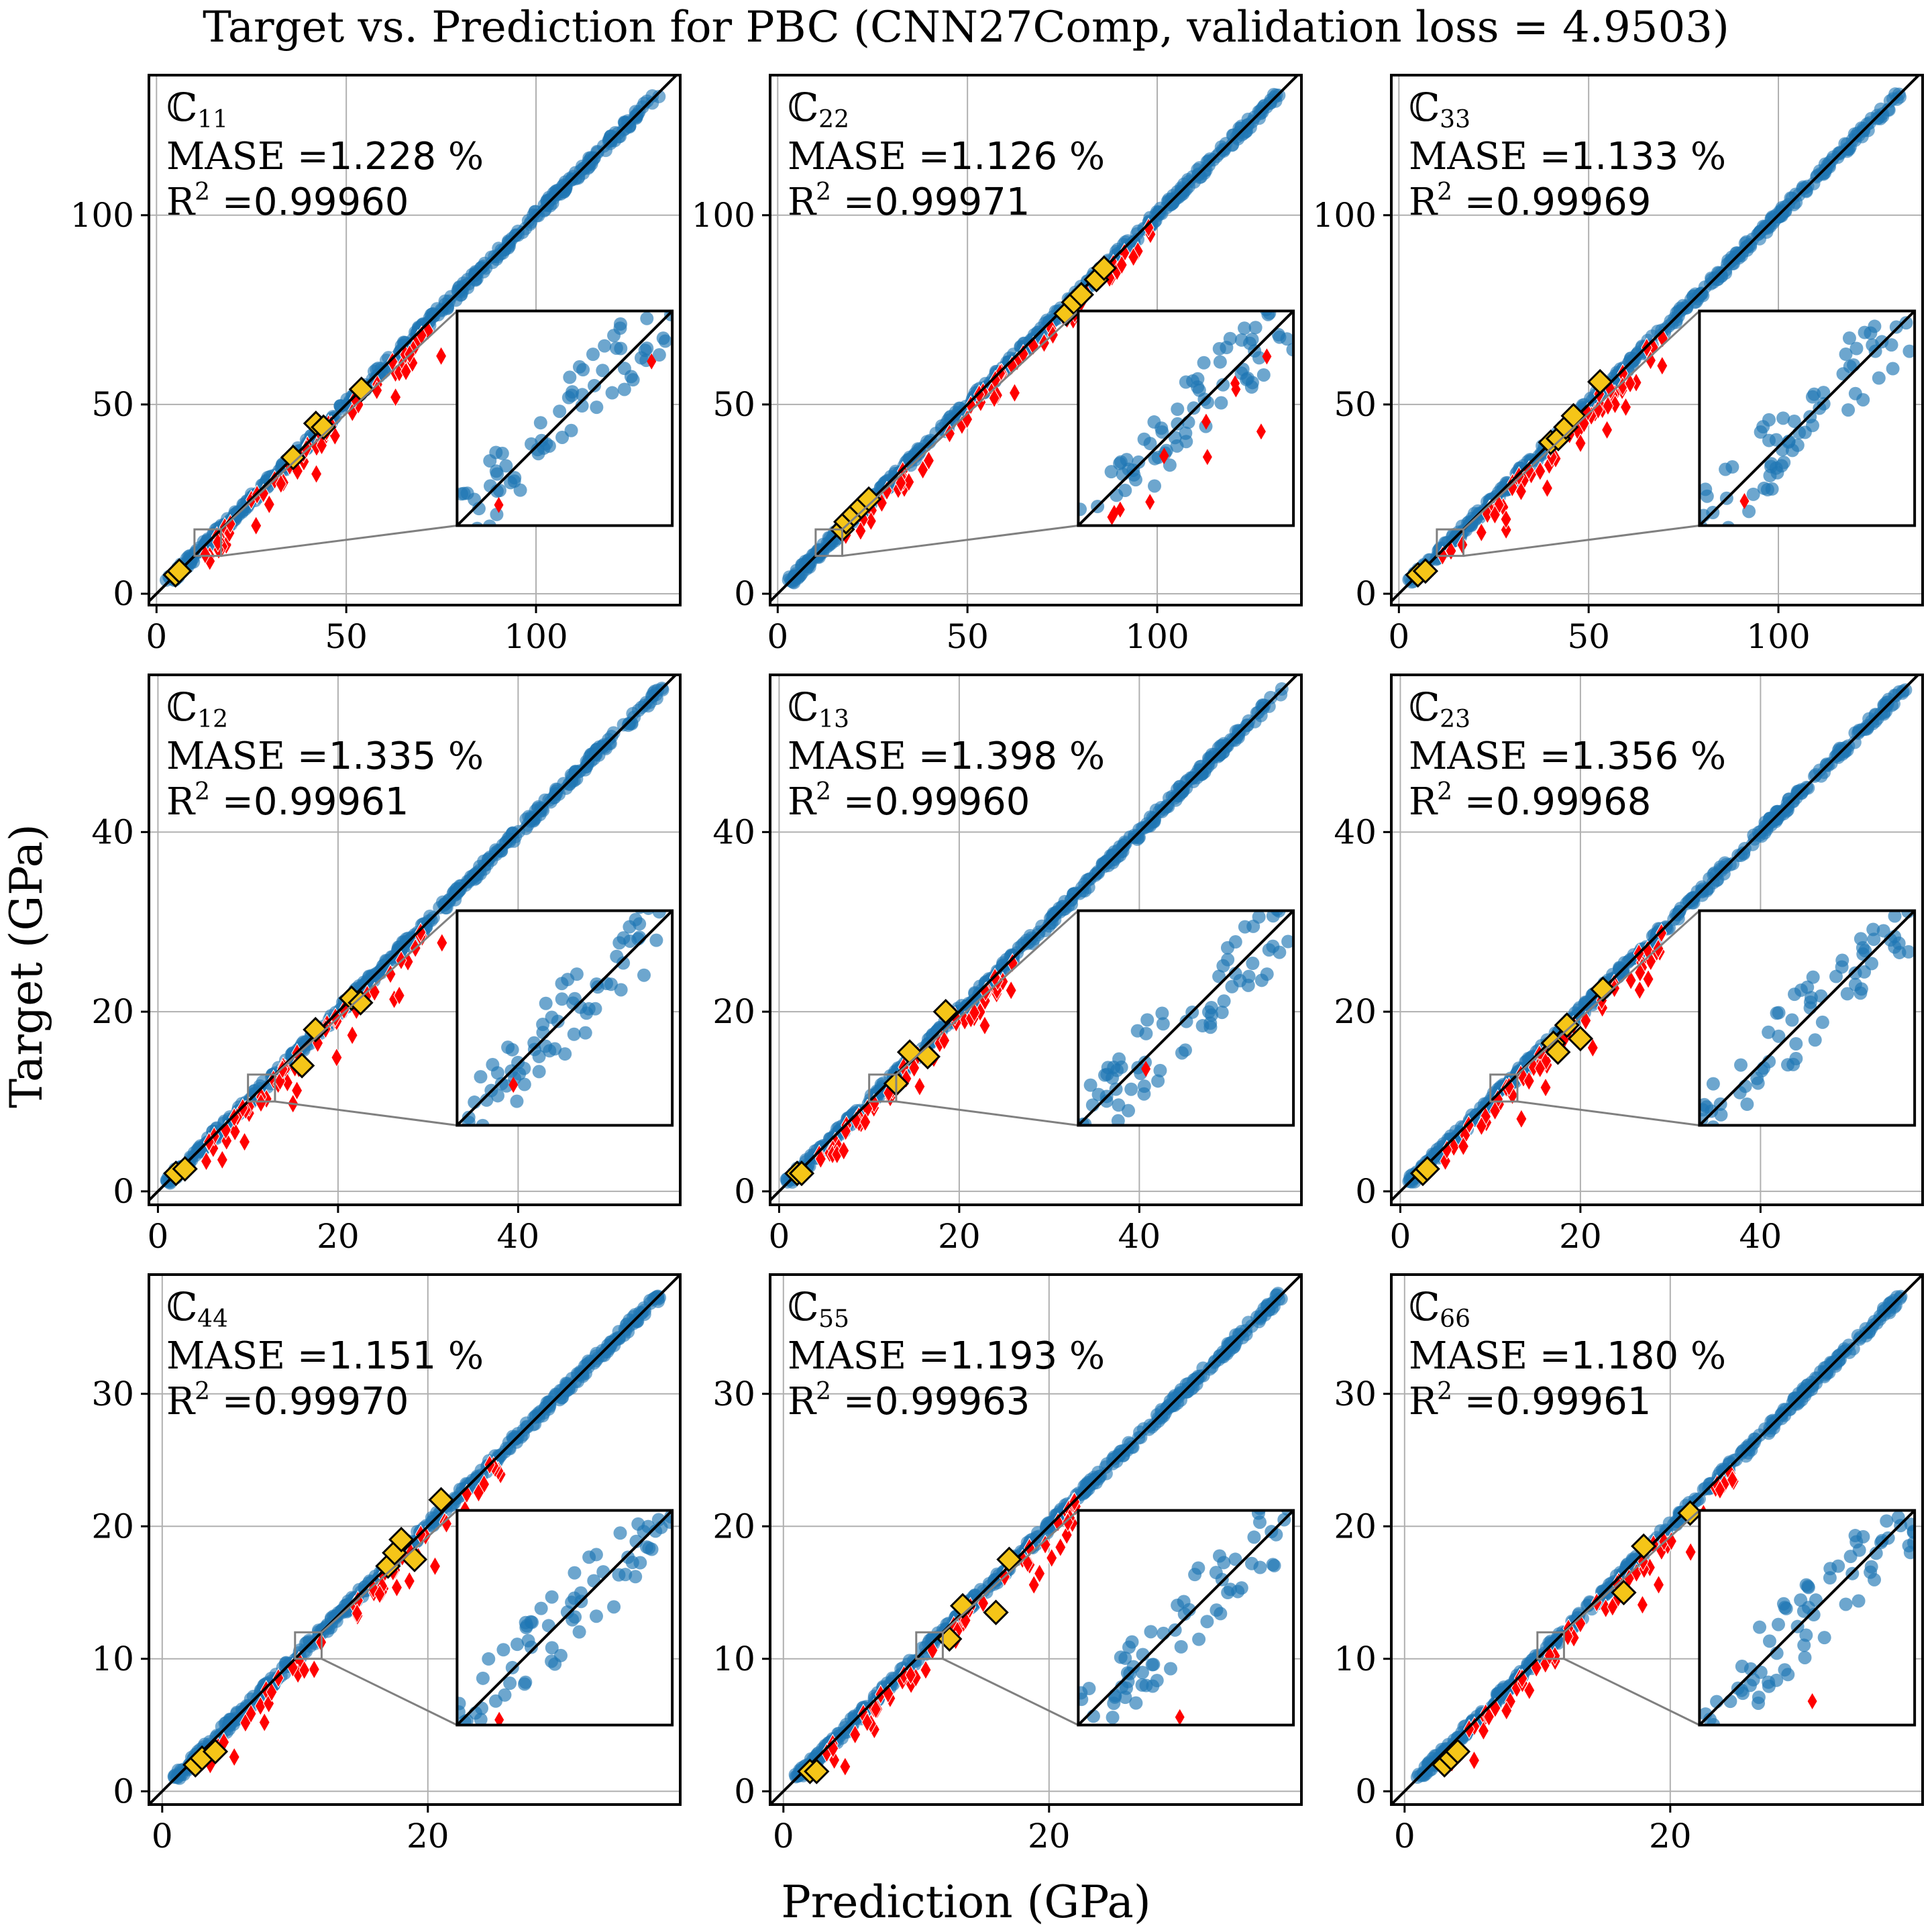  Describe the element at coordinates (338, 1236) in the screenshot. I see `x-tick-label: 20` at that location.